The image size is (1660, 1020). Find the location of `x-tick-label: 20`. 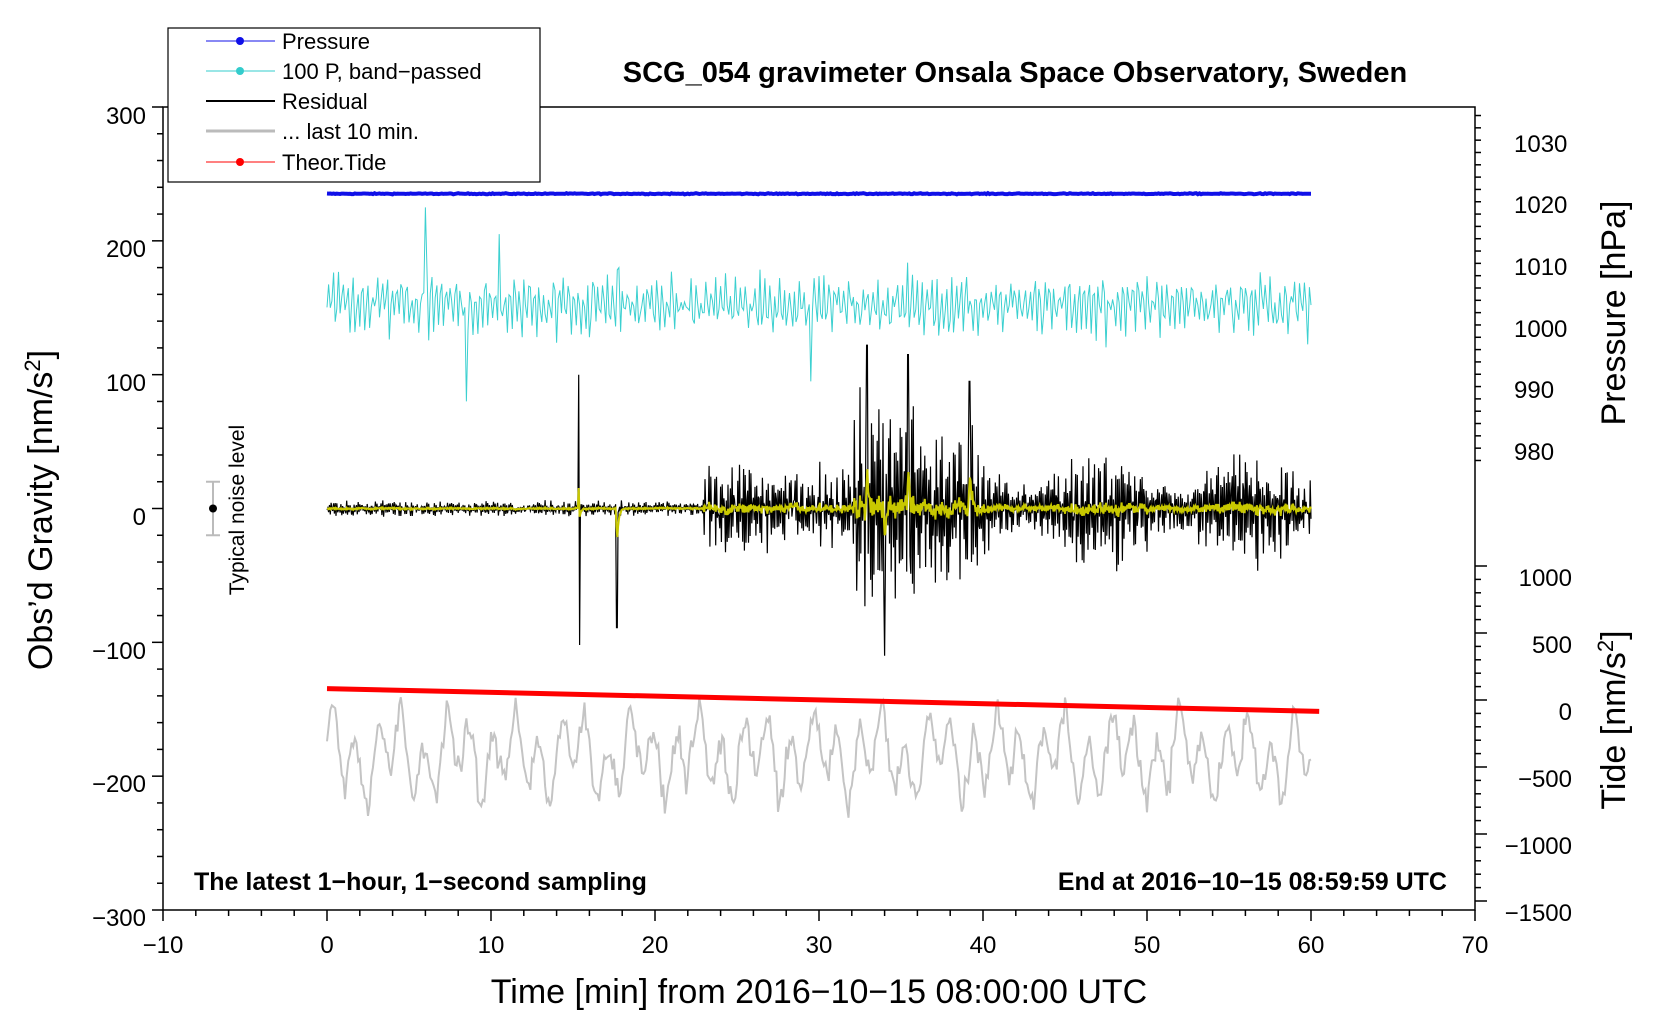

x-tick-label: 20 is located at coordinates (655, 945).